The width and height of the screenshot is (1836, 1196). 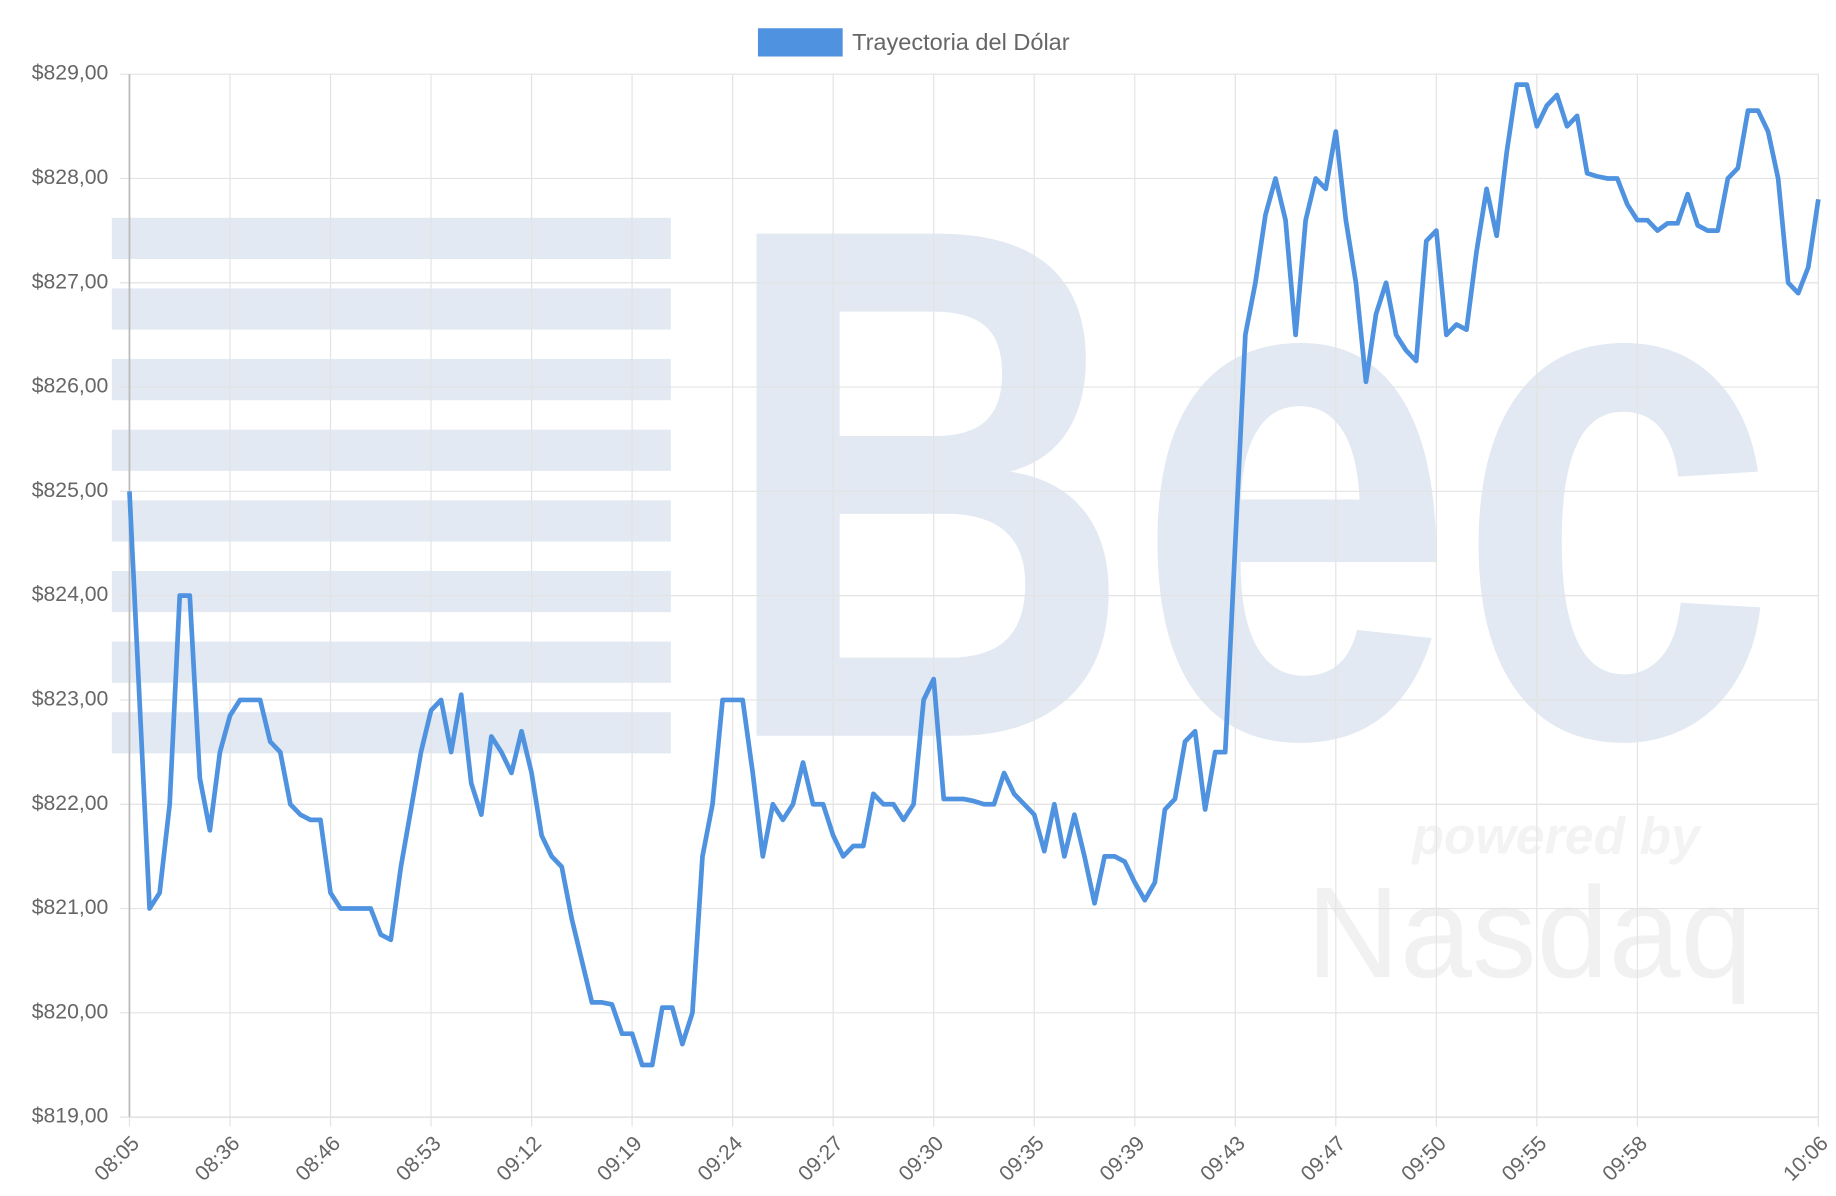 What do you see at coordinates (1022, 1159) in the screenshot?
I see `x-tick-label: 09:35` at bounding box center [1022, 1159].